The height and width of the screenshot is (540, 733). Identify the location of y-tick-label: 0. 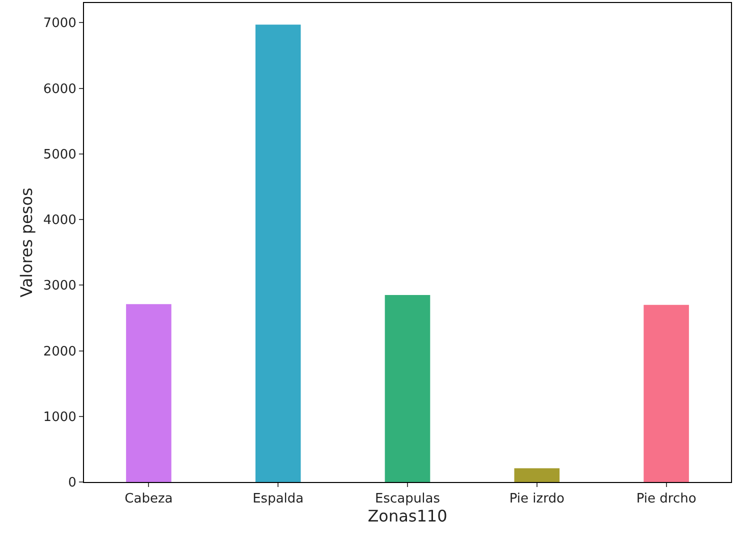
(72, 483).